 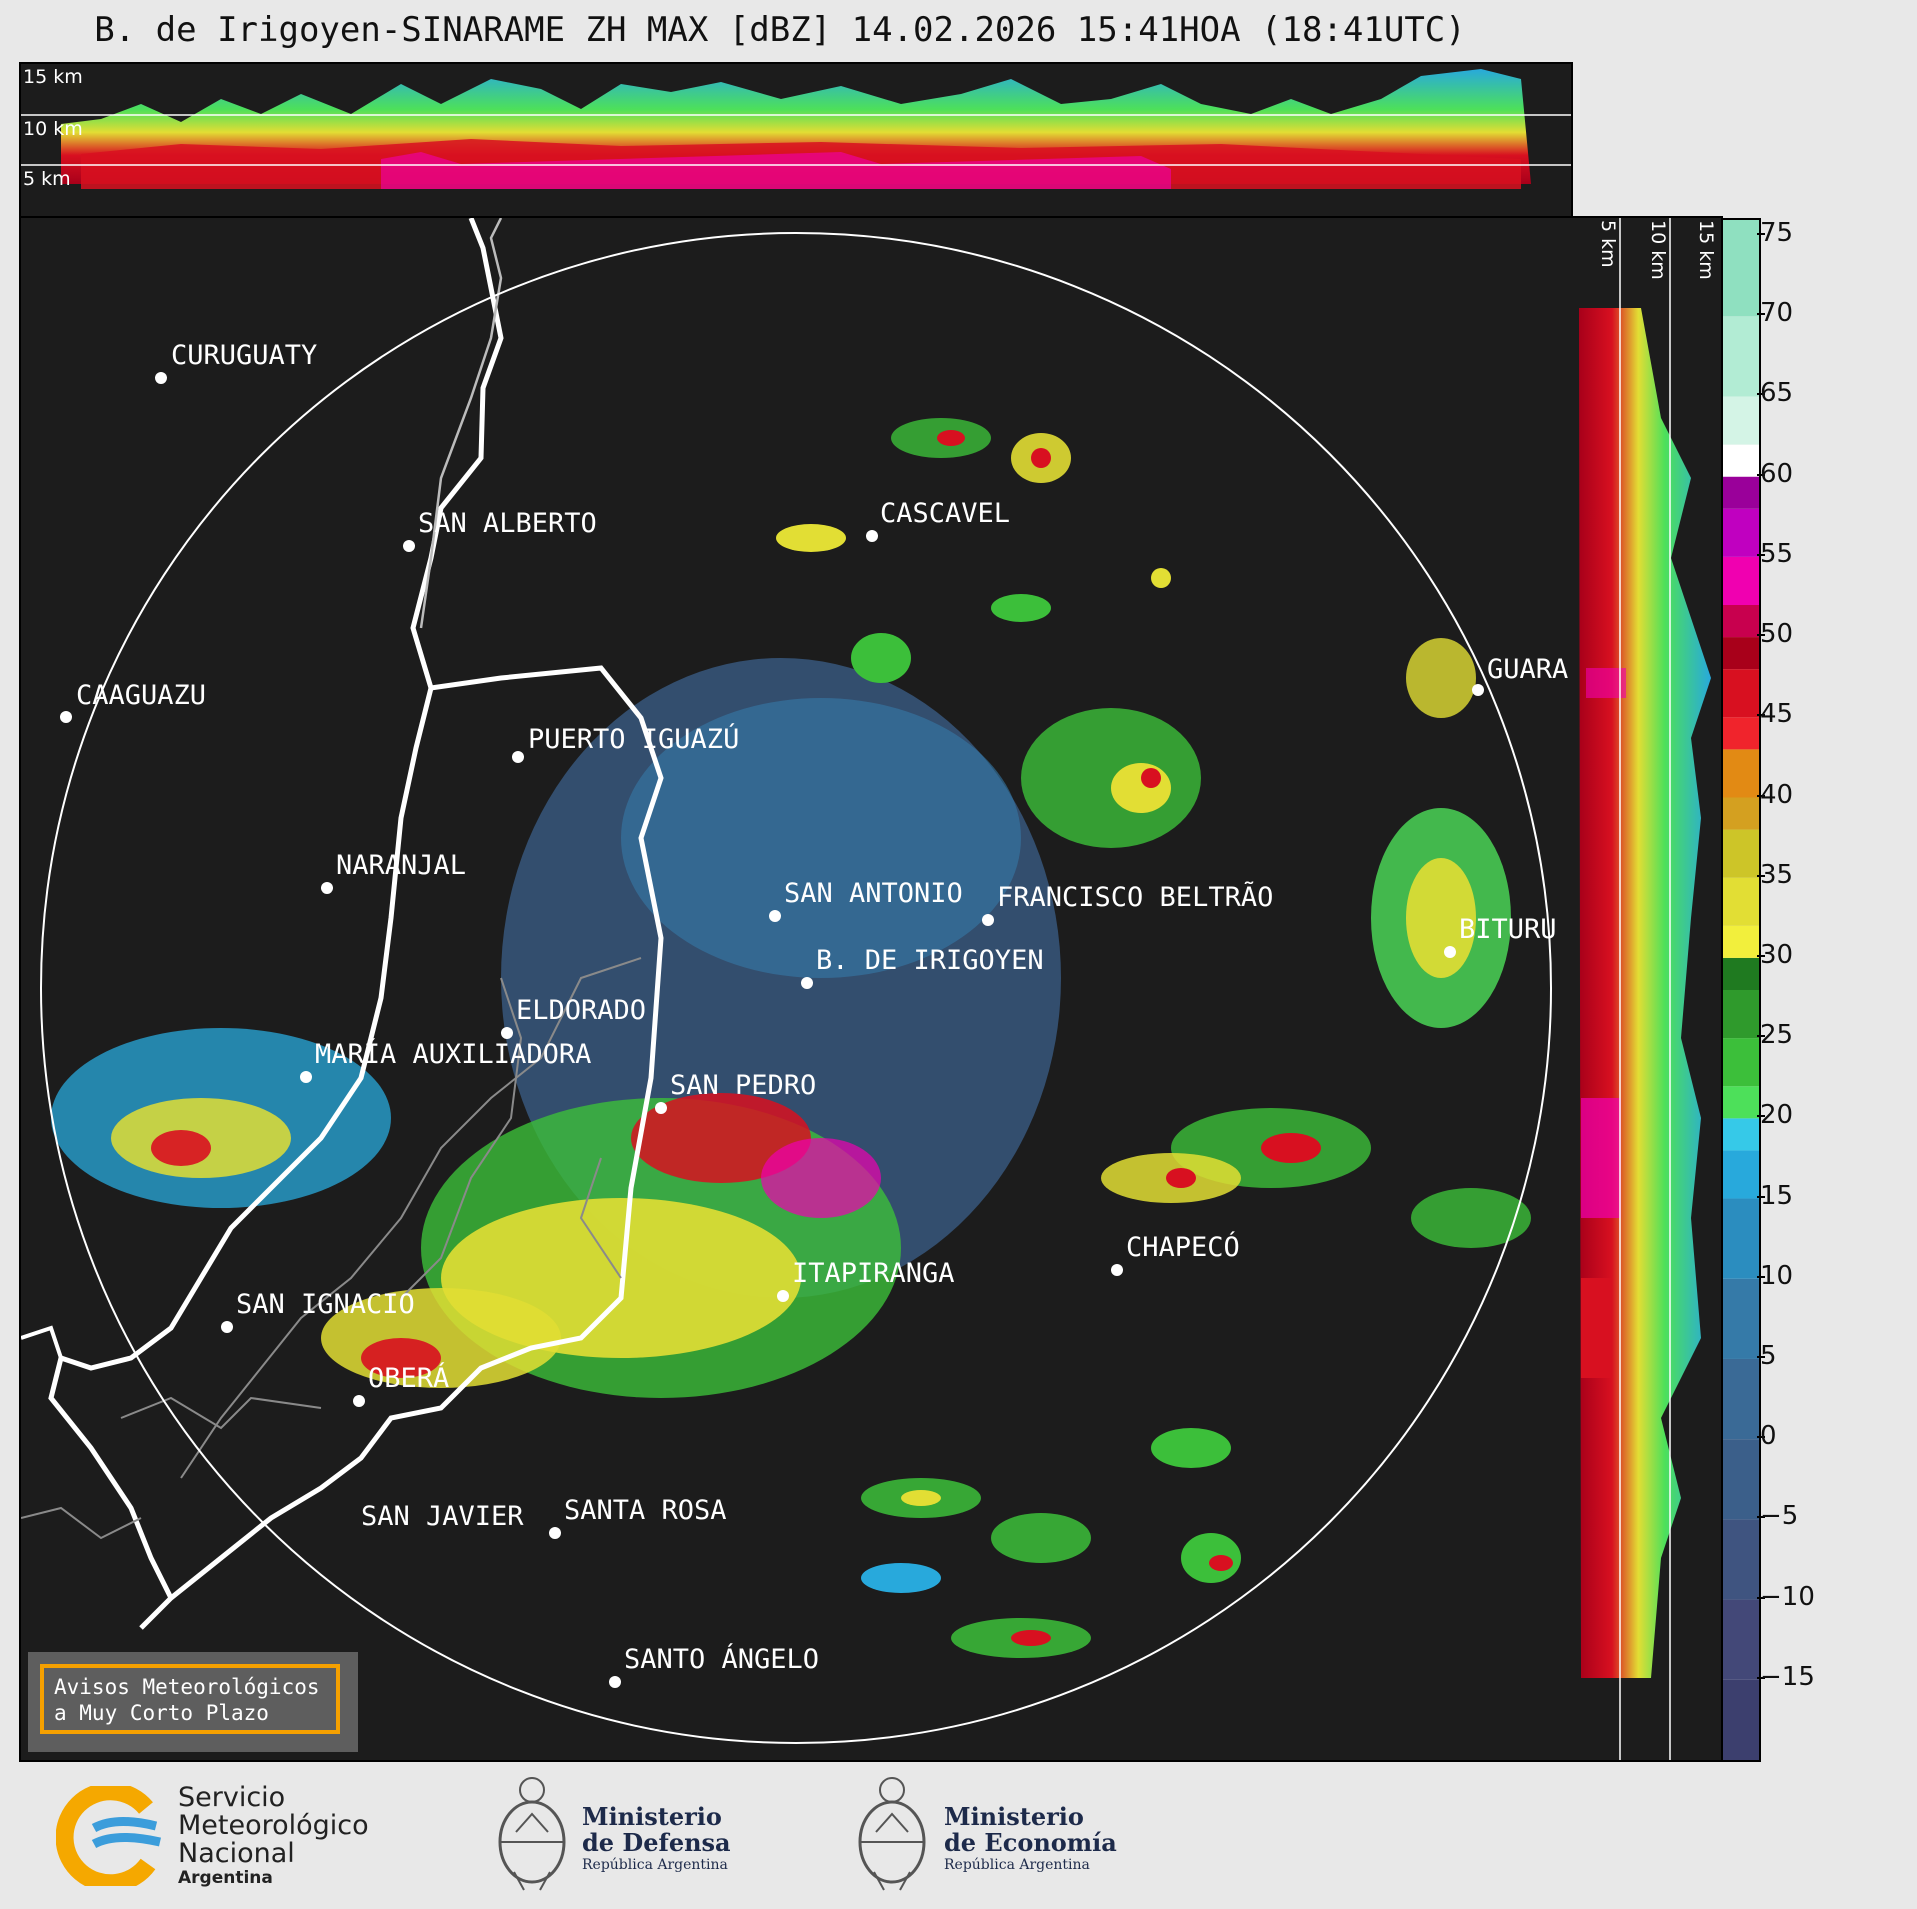 I want to click on warning-line-2: a Muy Corto Plazo, so click(x=161, y=1713).